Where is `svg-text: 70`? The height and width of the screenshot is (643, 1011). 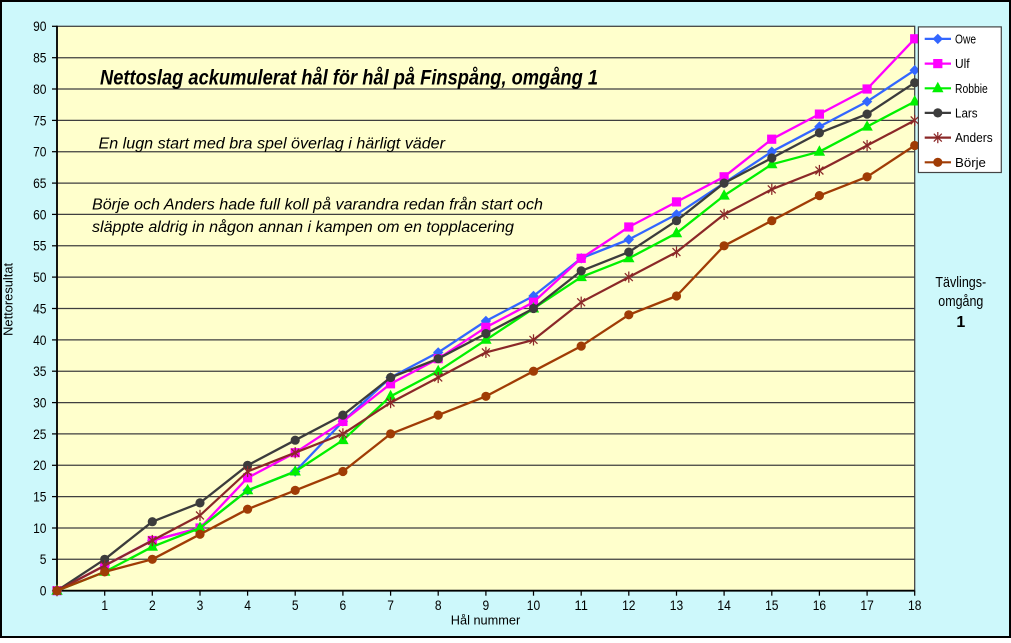 svg-text: 70 is located at coordinates (40, 152).